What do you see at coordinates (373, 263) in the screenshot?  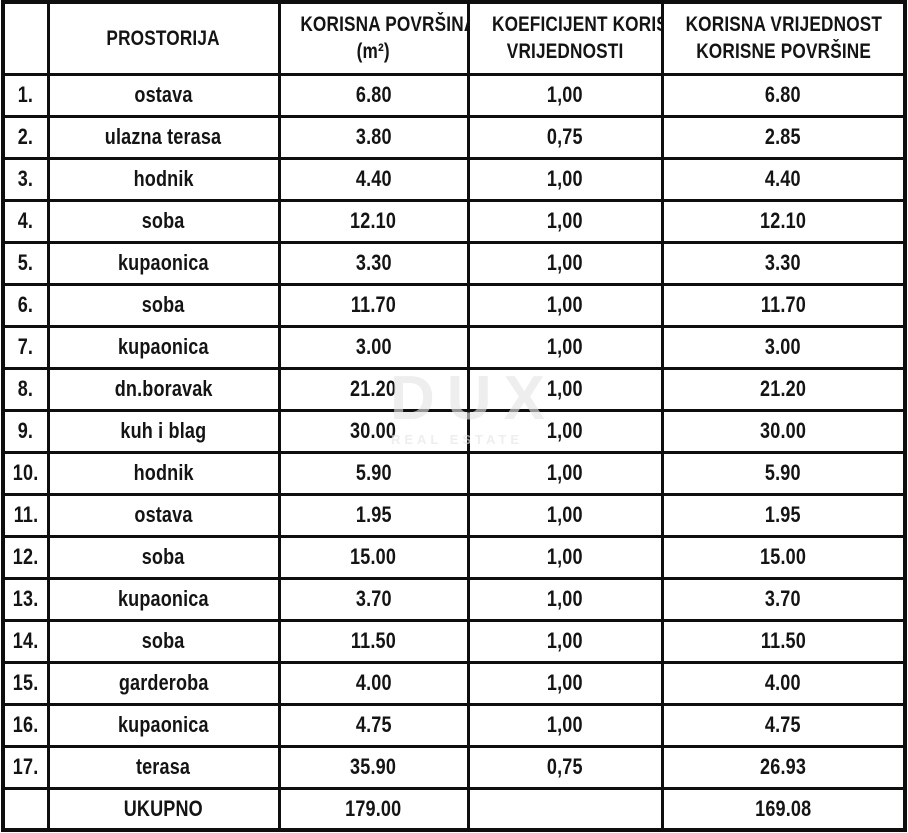 I see `area-value: 3.30` at bounding box center [373, 263].